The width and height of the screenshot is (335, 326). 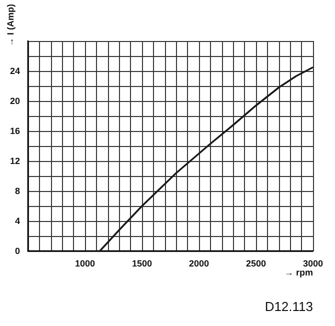 What do you see at coordinates (199, 263) in the screenshot?
I see `x-tick-label: 2000` at bounding box center [199, 263].